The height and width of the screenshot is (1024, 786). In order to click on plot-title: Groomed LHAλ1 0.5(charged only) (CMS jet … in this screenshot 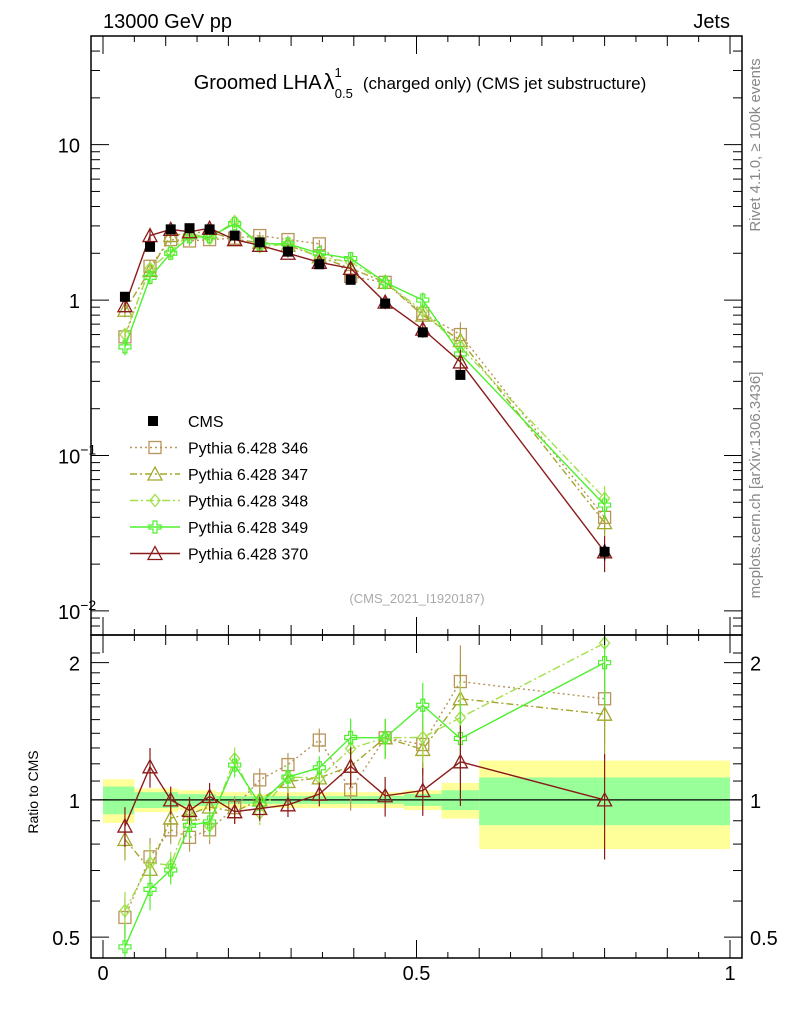, I will do `click(420, 83)`.